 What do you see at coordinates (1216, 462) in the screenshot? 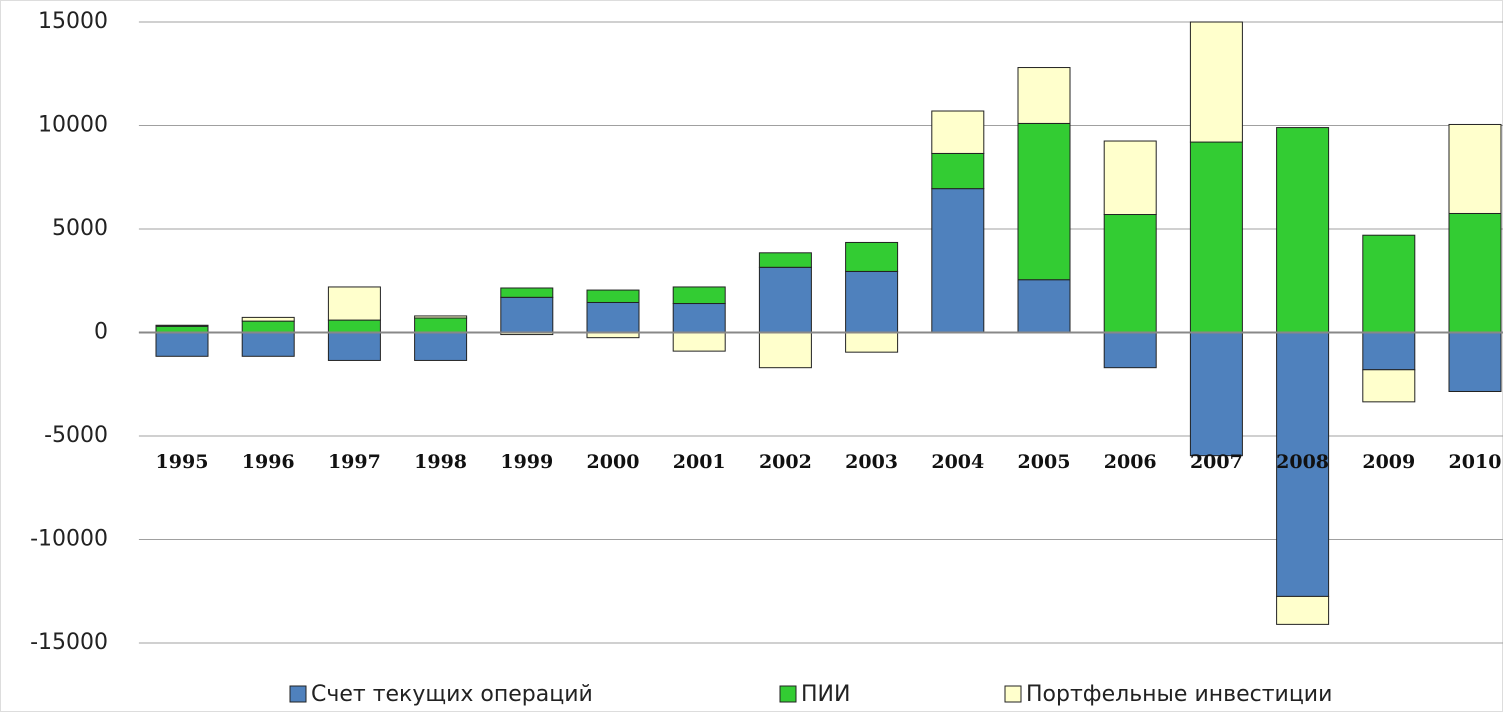
I see `x-tick-label: 2007` at bounding box center [1216, 462].